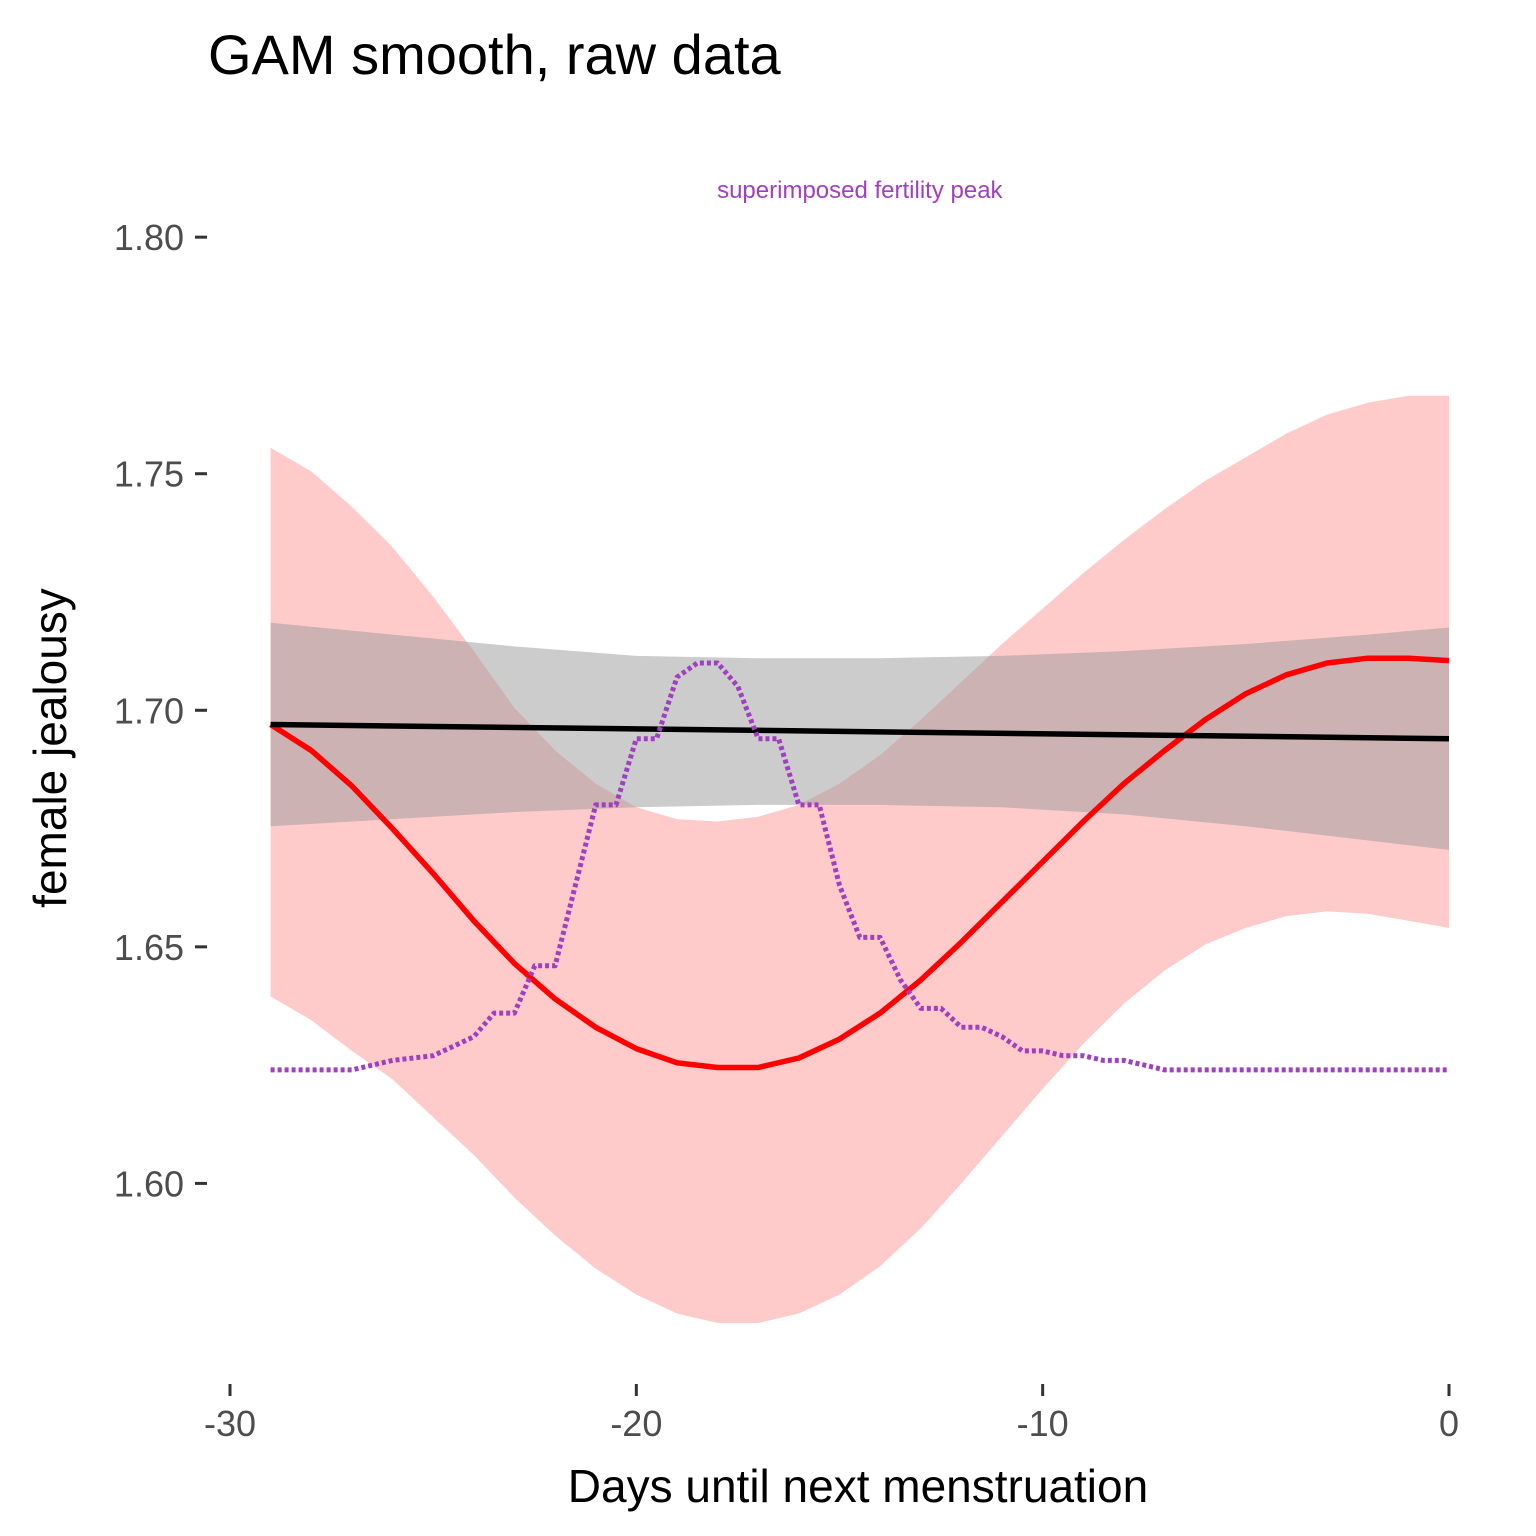 This screenshot has height=1536, width=1536. I want to click on y-axis-label: female jealousy, so click(50, 748).